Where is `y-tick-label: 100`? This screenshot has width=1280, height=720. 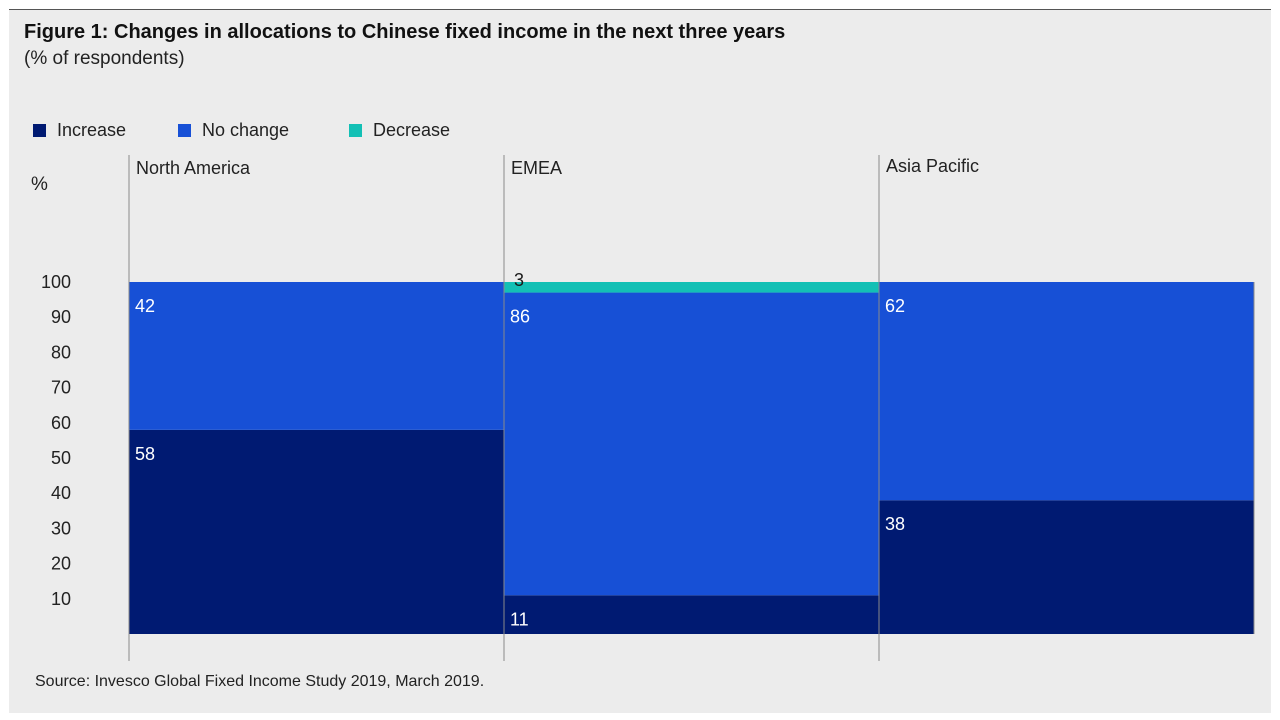
y-tick-label: 100 is located at coordinates (56, 282).